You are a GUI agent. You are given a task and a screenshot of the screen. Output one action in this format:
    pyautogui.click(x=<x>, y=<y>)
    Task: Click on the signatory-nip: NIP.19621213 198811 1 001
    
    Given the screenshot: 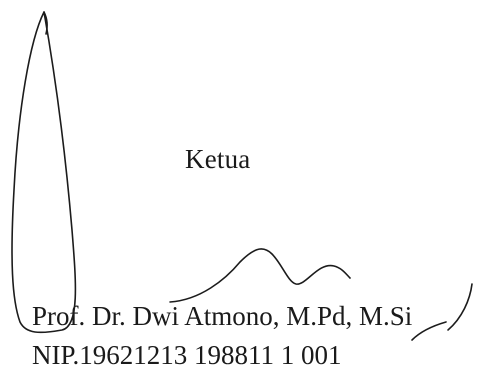 What is the action you would take?
    pyautogui.click(x=187, y=355)
    